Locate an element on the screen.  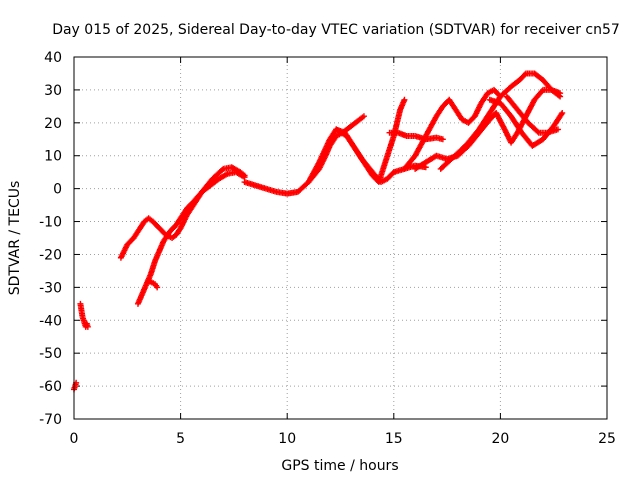
x-tick-label: 5 is located at coordinates (180, 439).